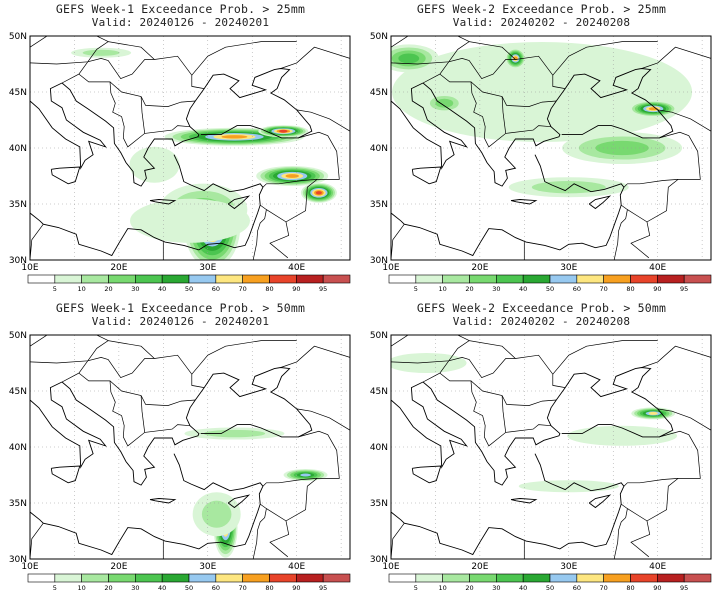 The height and width of the screenshot is (598, 722). I want to click on probability-field, so click(256, 492).